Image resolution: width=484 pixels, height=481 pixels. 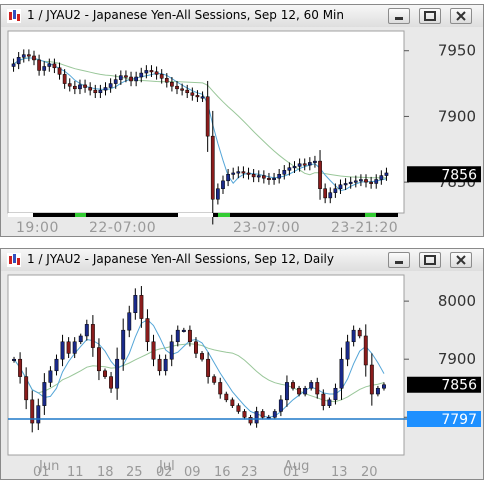 What do you see at coordinates (457, 116) in the screenshot?
I see `y-tick-label: 7900` at bounding box center [457, 116].